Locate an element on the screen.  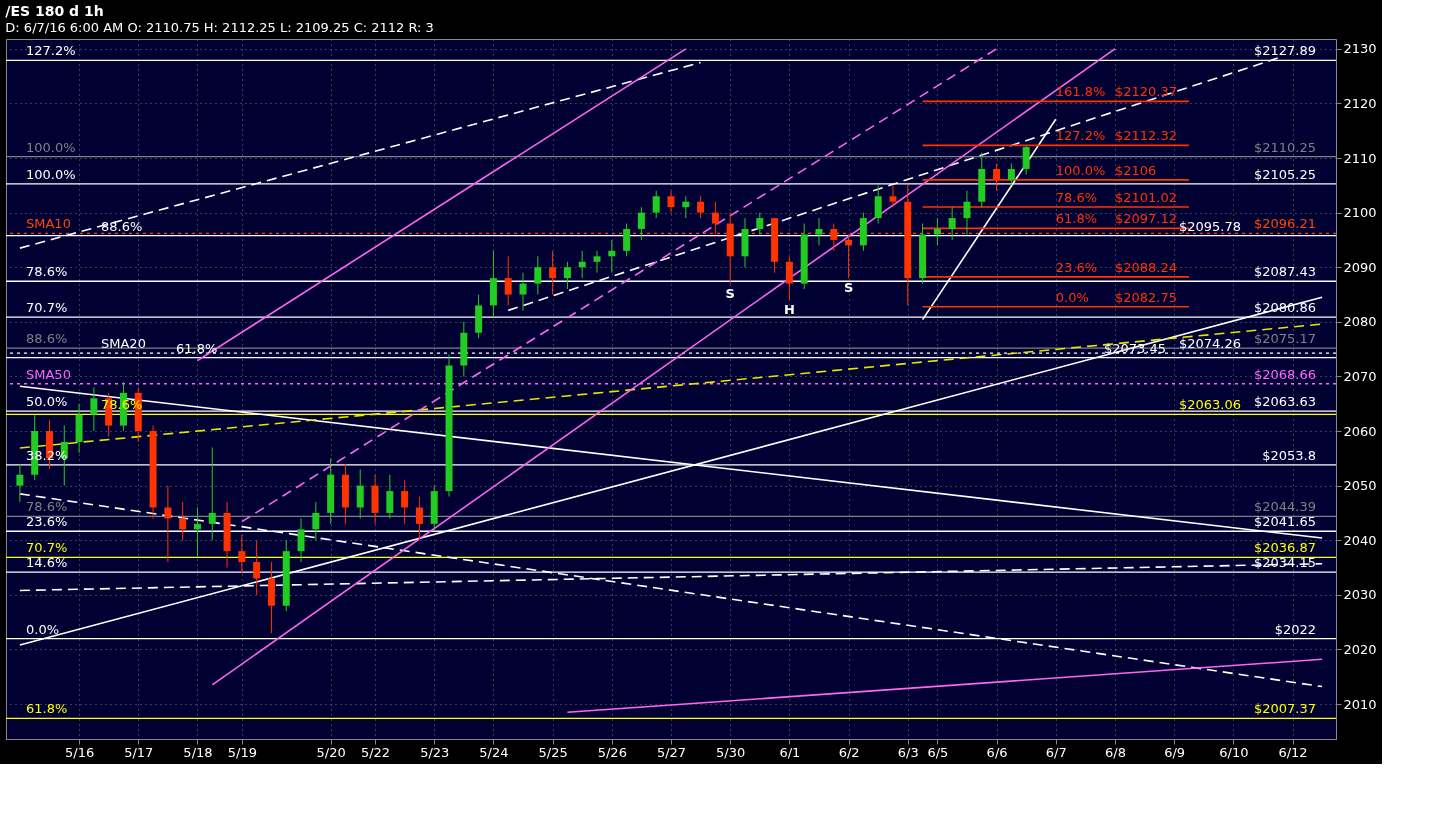
y-tick-label: 2070 is located at coordinates (1360, 376).